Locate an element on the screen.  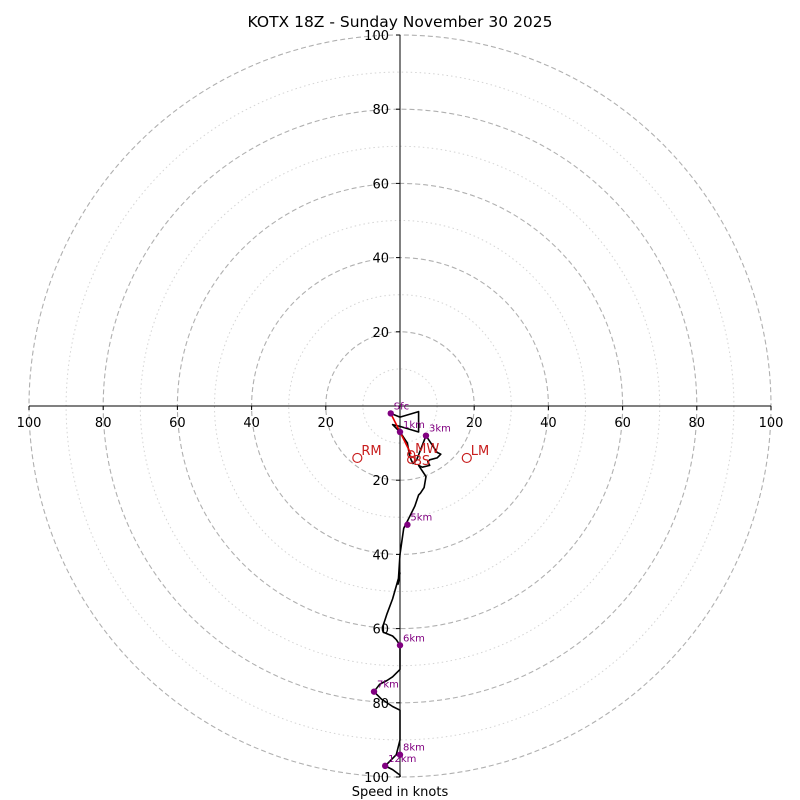
x-axis-label: Speed in knots is located at coordinates (400, 792).